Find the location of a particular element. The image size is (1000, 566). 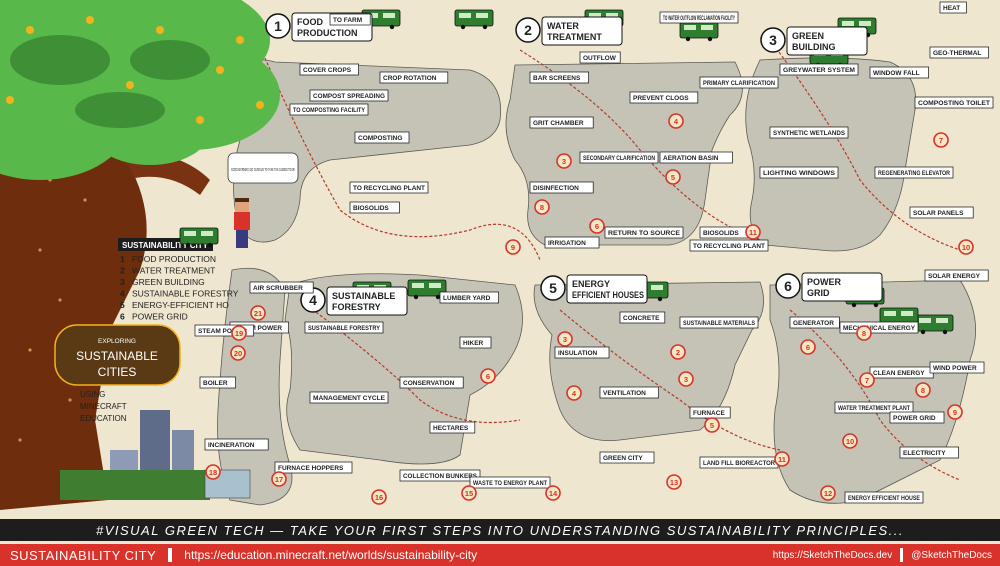

step-number-marker: 10 is located at coordinates (850, 441).